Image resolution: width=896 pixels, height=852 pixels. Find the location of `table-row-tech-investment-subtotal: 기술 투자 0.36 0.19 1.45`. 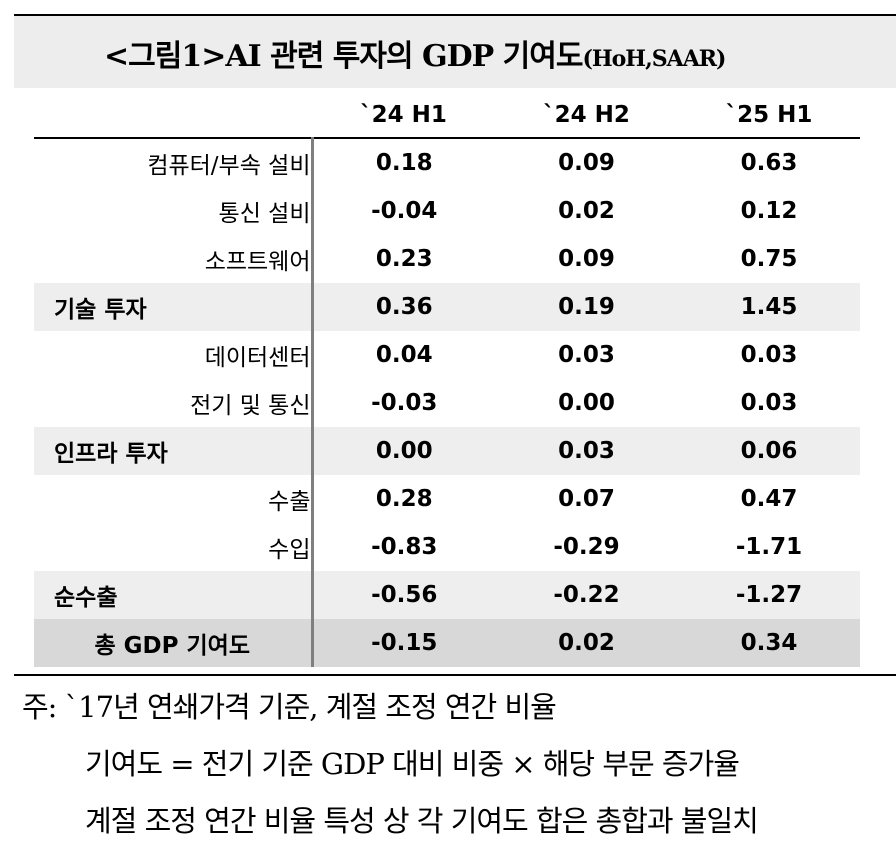

table-row-tech-investment-subtotal: 기술 투자 0.36 0.19 1.45 is located at coordinates (447, 307).